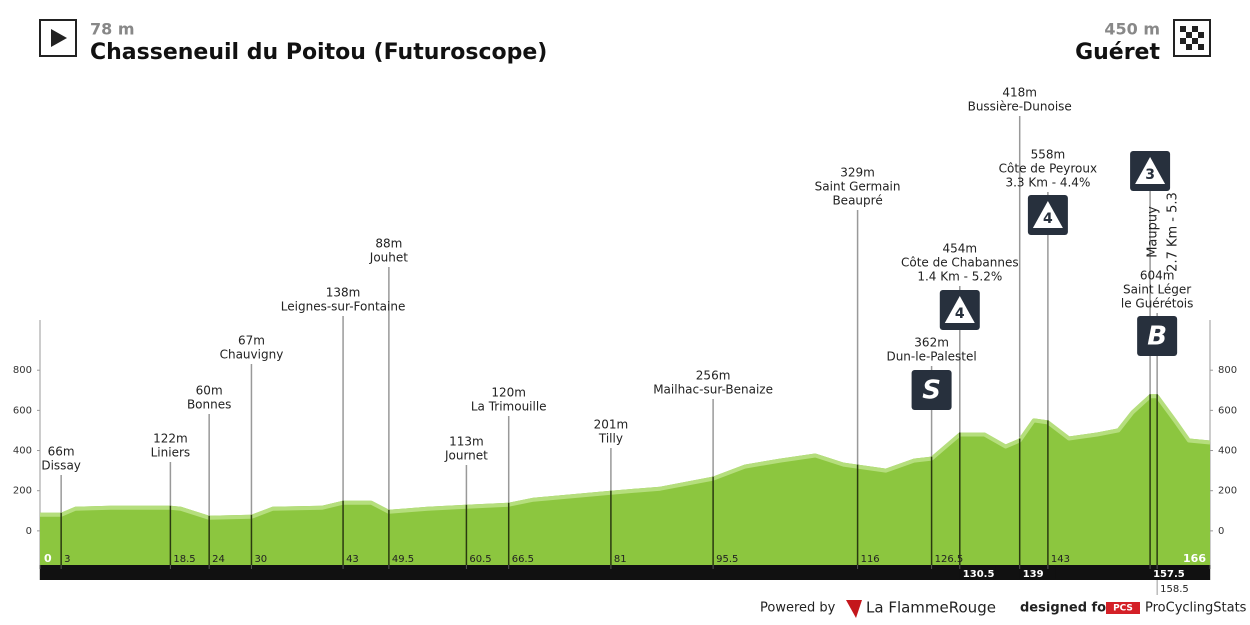 The width and height of the screenshot is (1250, 625). What do you see at coordinates (854, 609) in the screenshot?
I see `flame-logo` at bounding box center [854, 609].